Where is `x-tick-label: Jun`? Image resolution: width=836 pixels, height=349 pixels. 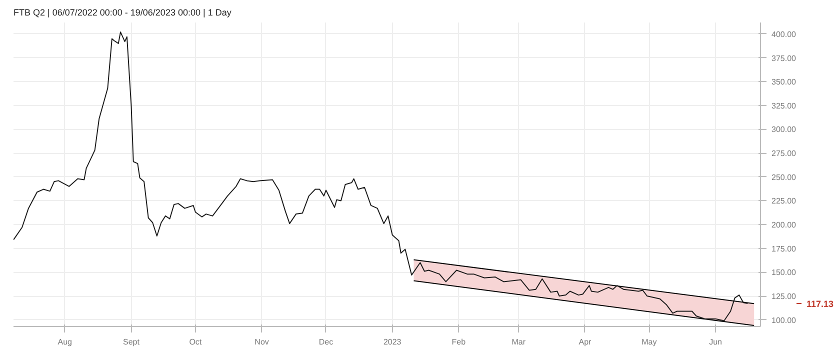
x-tick-label: Jun is located at coordinates (715, 342).